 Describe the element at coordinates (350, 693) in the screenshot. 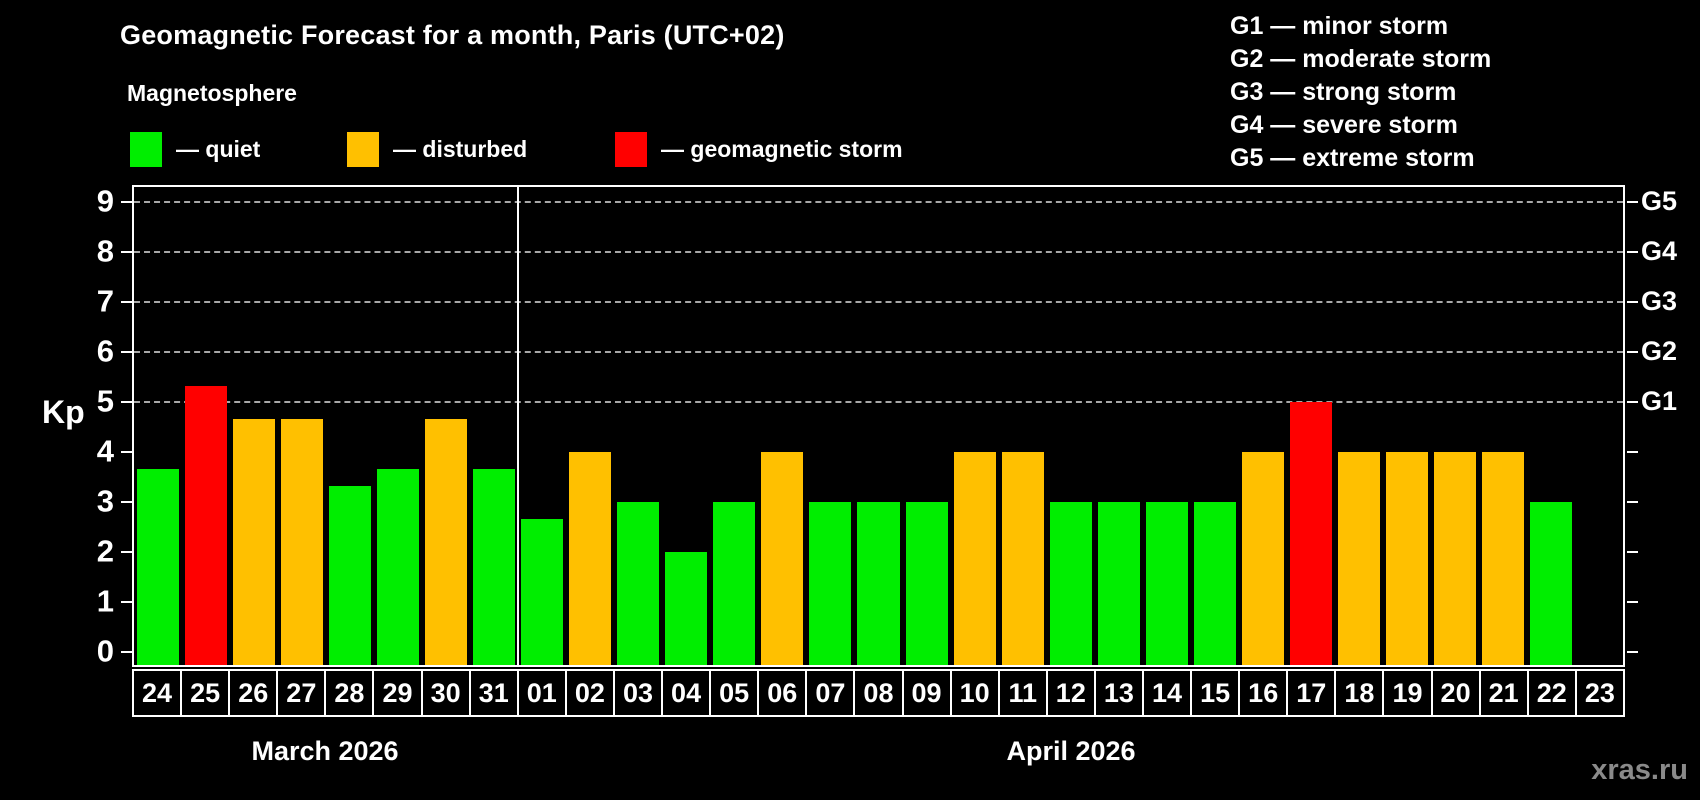

I see `day-cell-28: 28` at that location.